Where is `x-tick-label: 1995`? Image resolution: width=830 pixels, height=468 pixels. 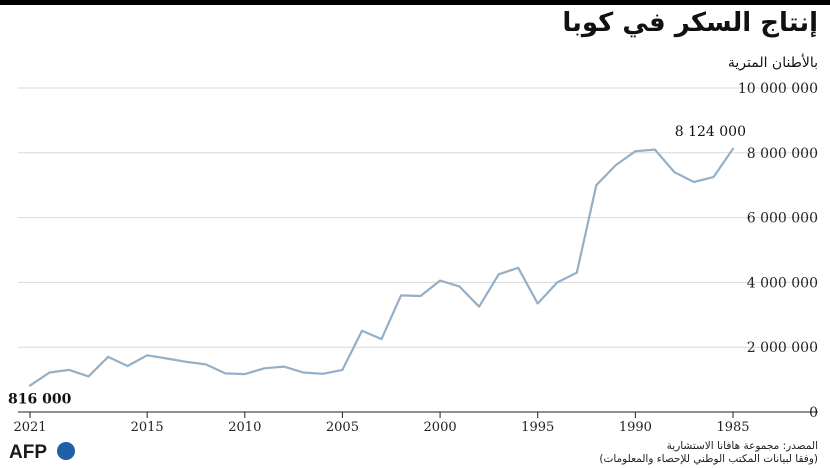 x-tick-label: 1995 is located at coordinates (537, 427).